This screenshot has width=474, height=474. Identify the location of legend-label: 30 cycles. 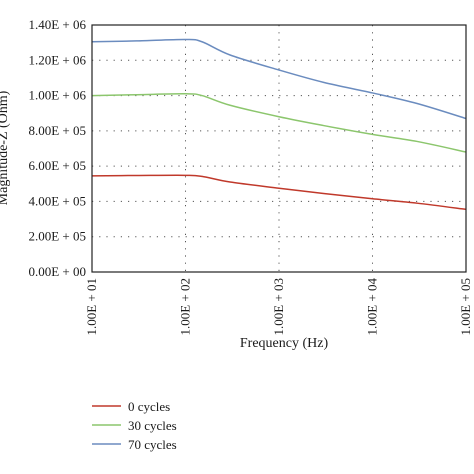
(152, 425).